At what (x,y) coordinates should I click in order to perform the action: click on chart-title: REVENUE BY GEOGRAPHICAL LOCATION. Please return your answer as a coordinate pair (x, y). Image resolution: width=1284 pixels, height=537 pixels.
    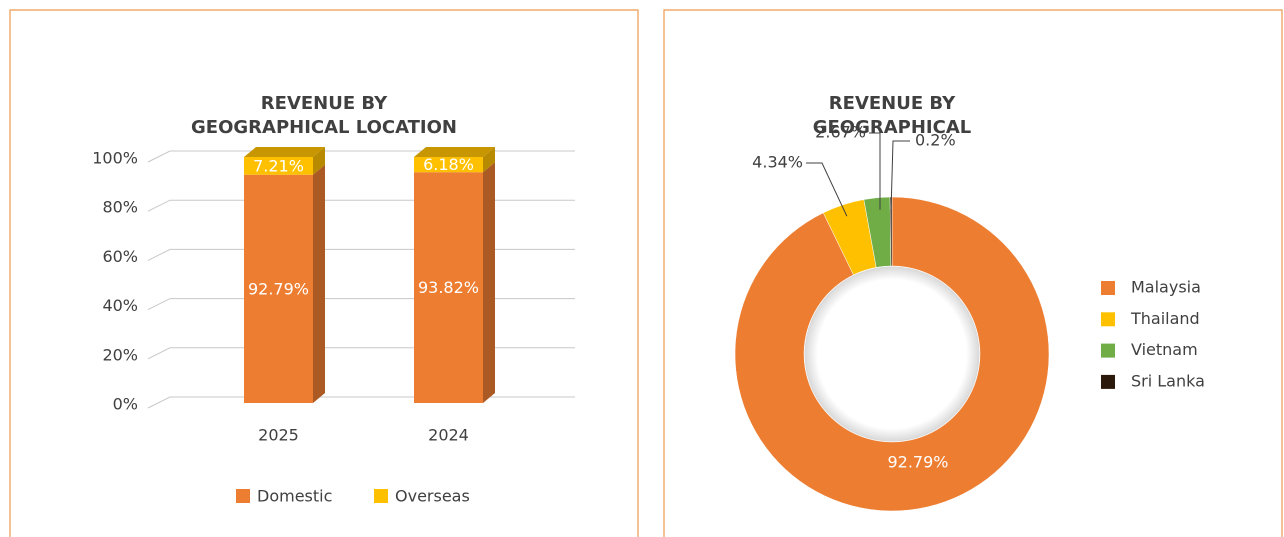
    Looking at the image, I should click on (324, 115).